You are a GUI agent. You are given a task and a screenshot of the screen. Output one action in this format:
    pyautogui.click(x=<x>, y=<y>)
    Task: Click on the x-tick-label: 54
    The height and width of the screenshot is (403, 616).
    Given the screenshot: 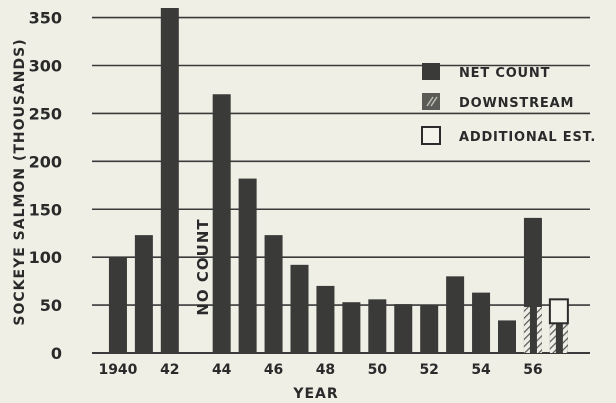 What is the action you would take?
    pyautogui.click(x=481, y=370)
    